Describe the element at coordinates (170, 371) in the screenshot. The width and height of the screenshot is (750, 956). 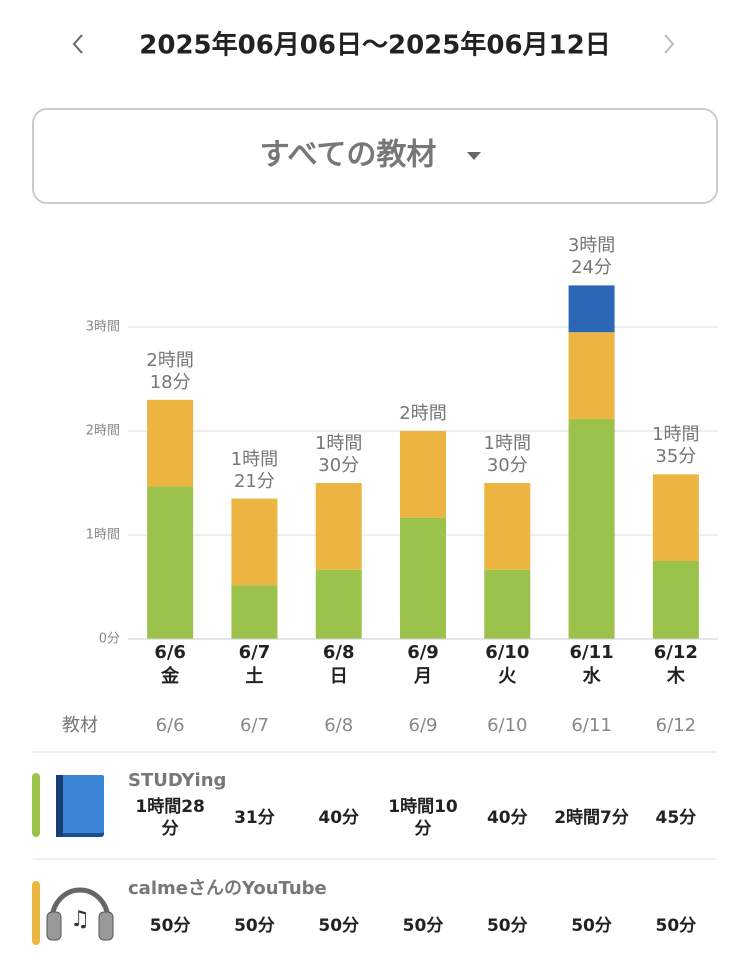
I see `total-label: 2時間18分` at that location.